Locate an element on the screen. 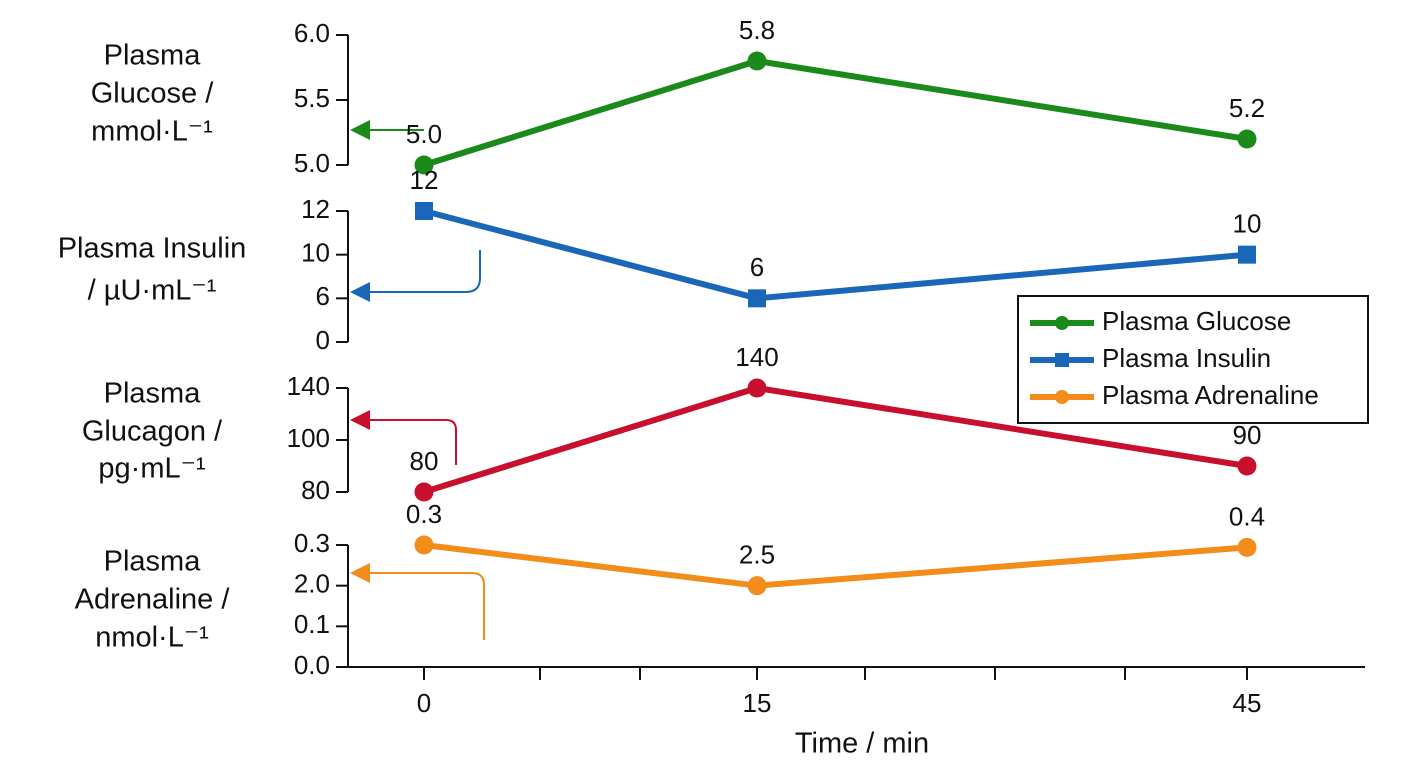 The height and width of the screenshot is (768, 1408). y-tick-label: 12 is located at coordinates (315, 209).